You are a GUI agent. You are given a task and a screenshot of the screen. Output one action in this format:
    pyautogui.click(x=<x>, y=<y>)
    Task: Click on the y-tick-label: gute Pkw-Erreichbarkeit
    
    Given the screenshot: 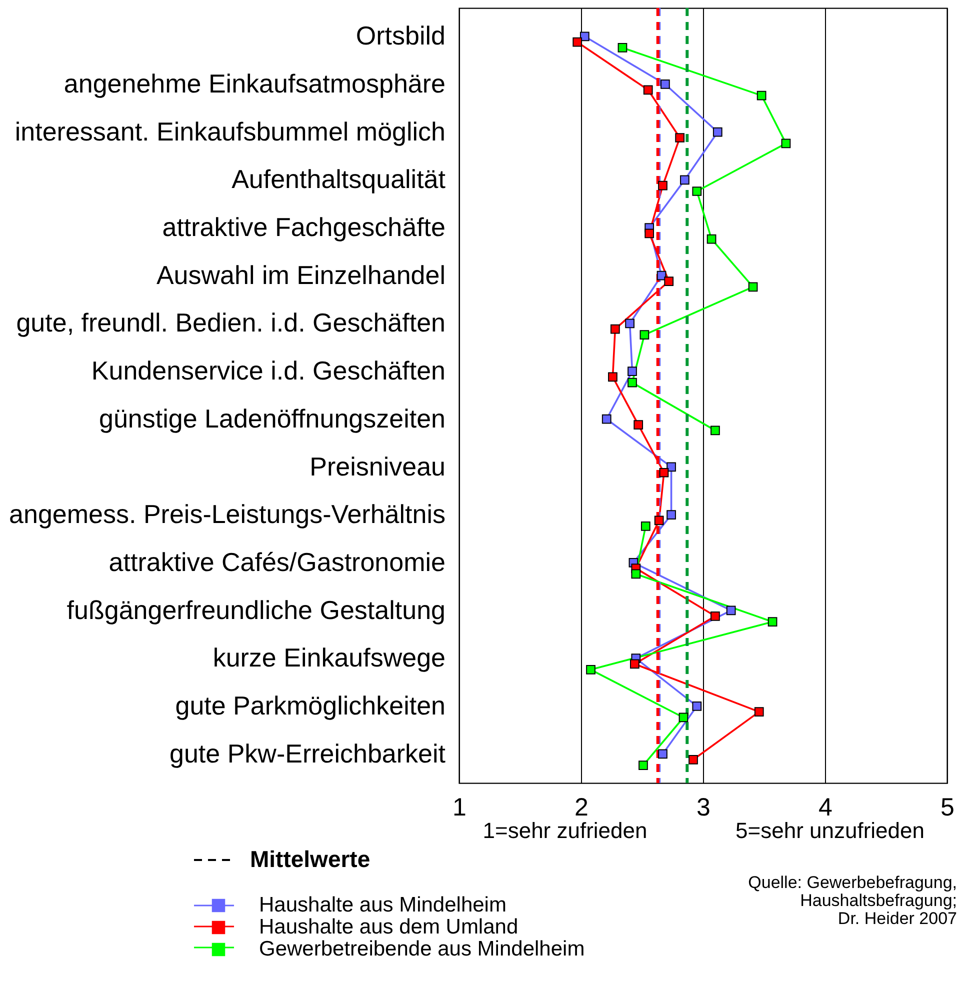 What is the action you would take?
    pyautogui.click(x=308, y=753)
    